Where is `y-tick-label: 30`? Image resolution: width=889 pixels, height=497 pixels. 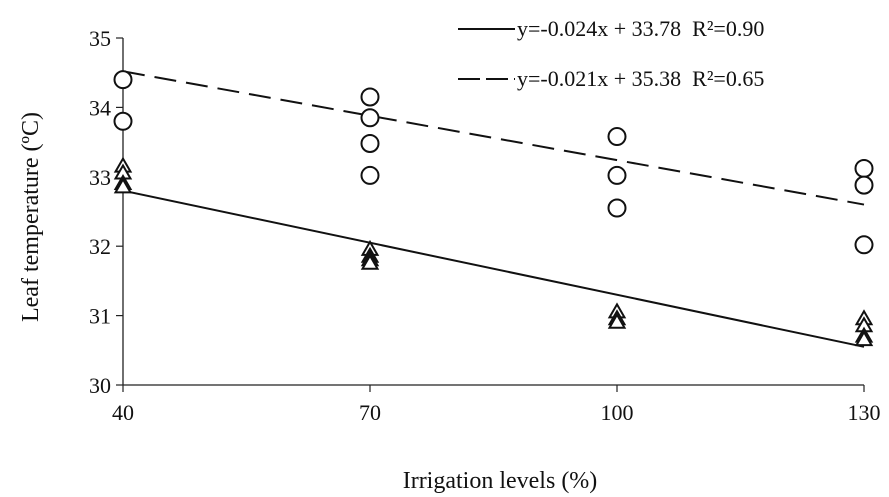 y-tick-label: 30 is located at coordinates (100, 385).